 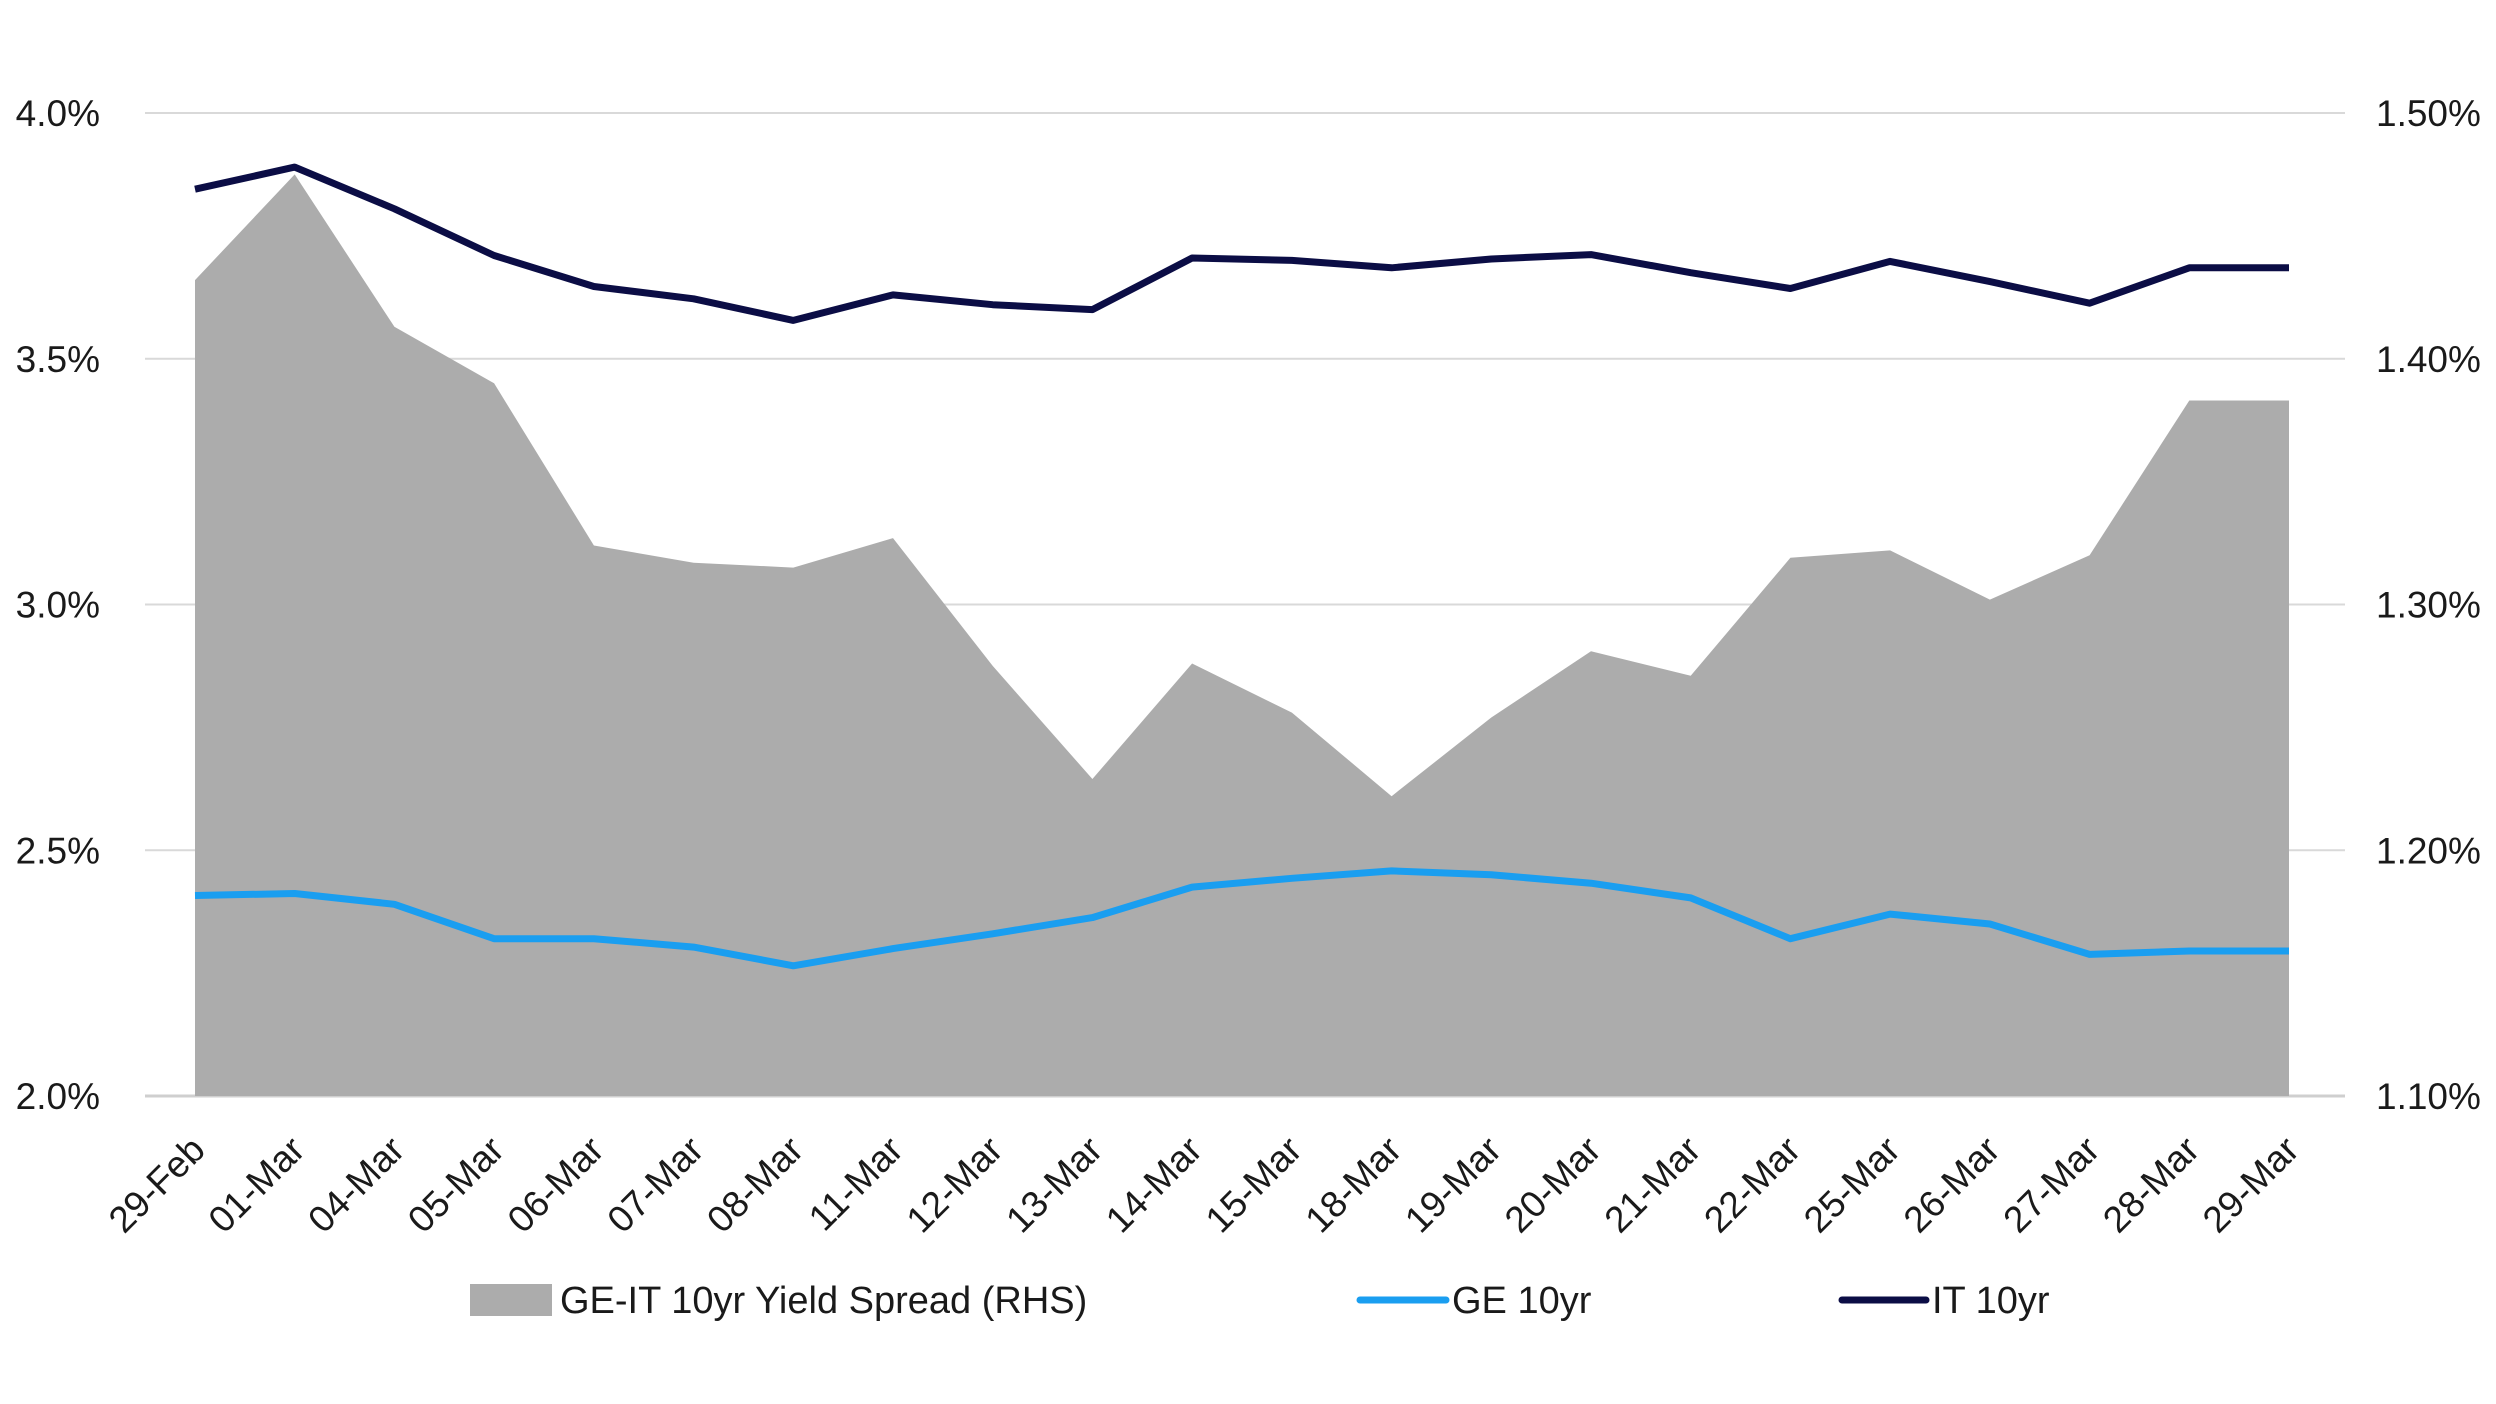 I want to click on right-axis-tick-labels: 1.10% 1.20% 1.30% 1.40% 1.50%, so click(x=2428, y=605).